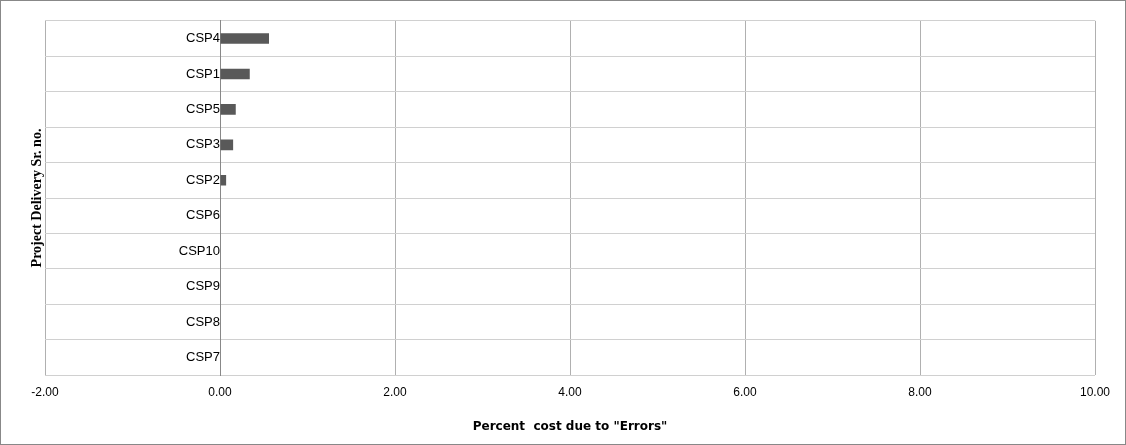 The height and width of the screenshot is (445, 1126). Describe the element at coordinates (203, 179) in the screenshot. I see `y-tick-label: CSP2` at that location.